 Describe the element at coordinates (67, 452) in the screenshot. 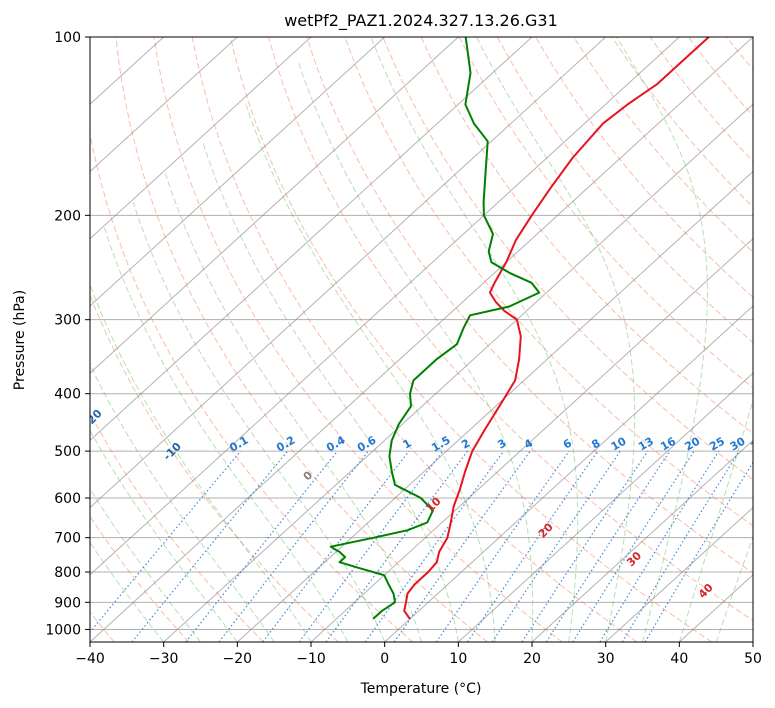

I see `y-tick-label: 500` at that location.